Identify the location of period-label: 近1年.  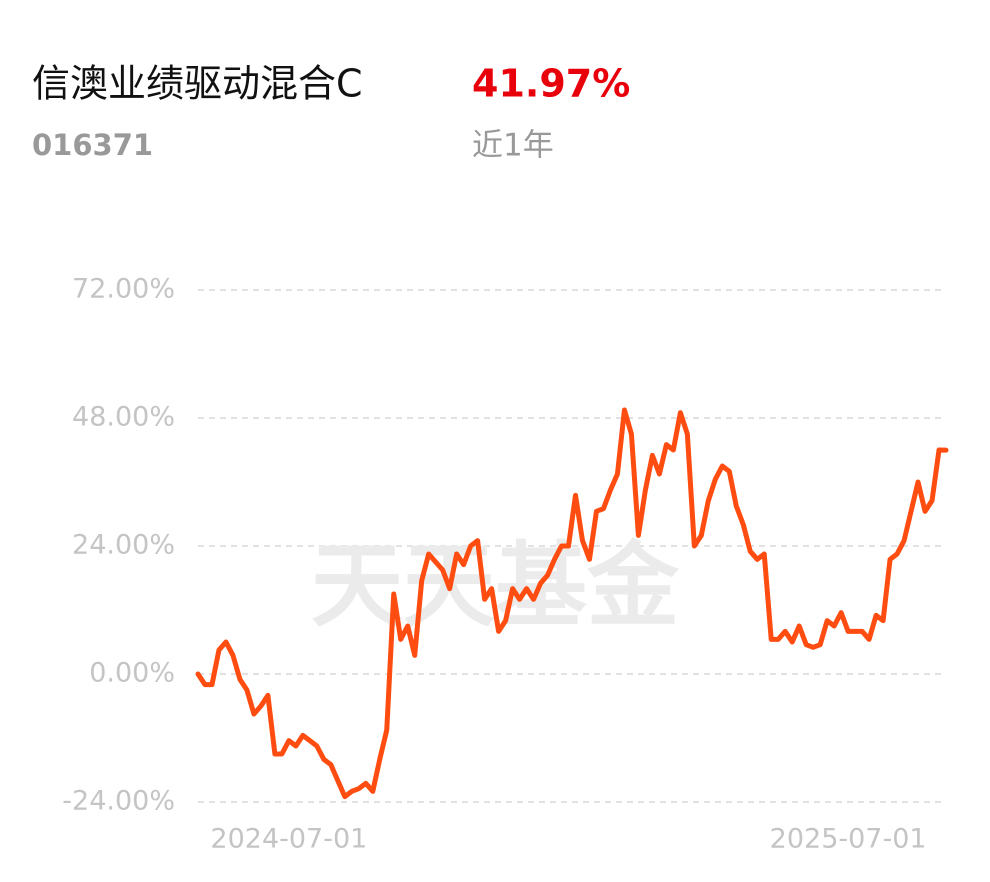
(513, 146).